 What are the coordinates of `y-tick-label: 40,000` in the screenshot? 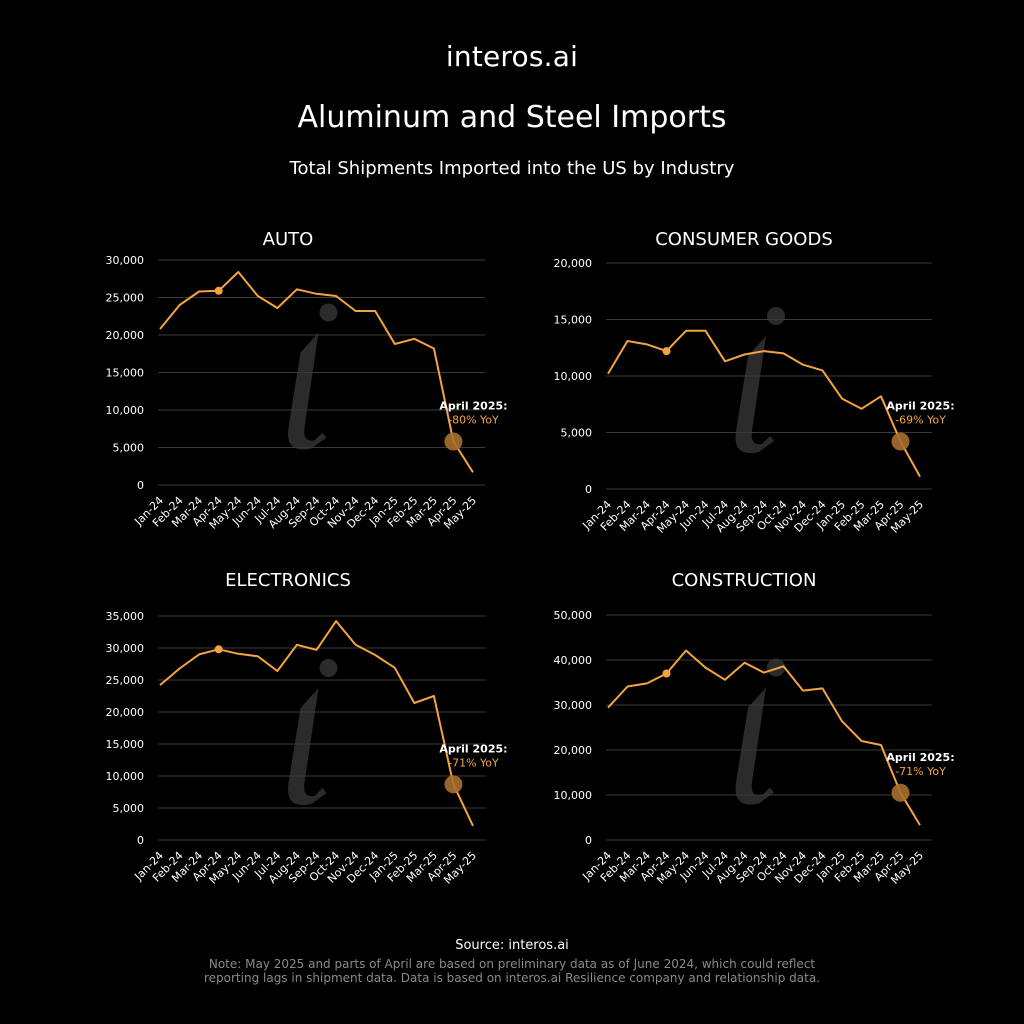 It's located at (573, 660).